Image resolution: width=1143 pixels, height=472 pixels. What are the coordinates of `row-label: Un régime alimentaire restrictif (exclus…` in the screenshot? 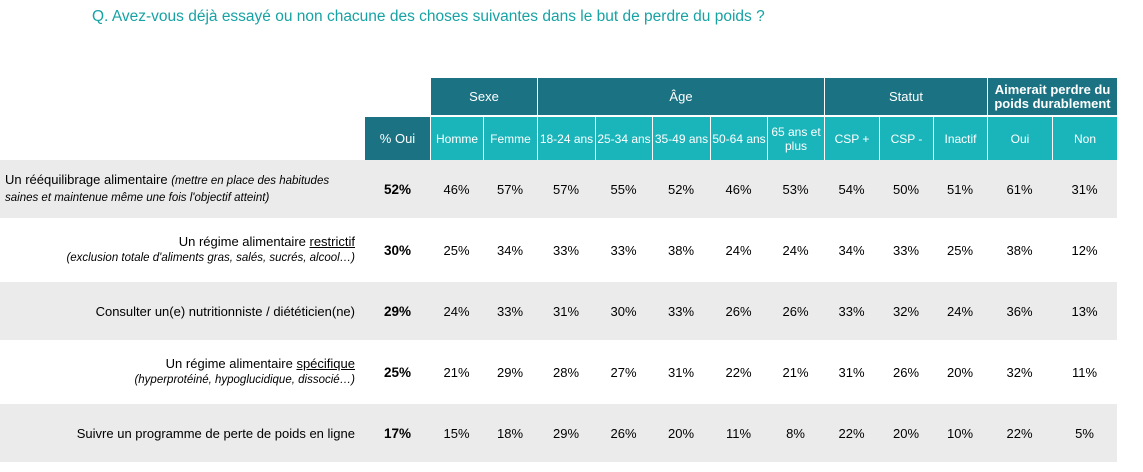 It's located at (182, 250).